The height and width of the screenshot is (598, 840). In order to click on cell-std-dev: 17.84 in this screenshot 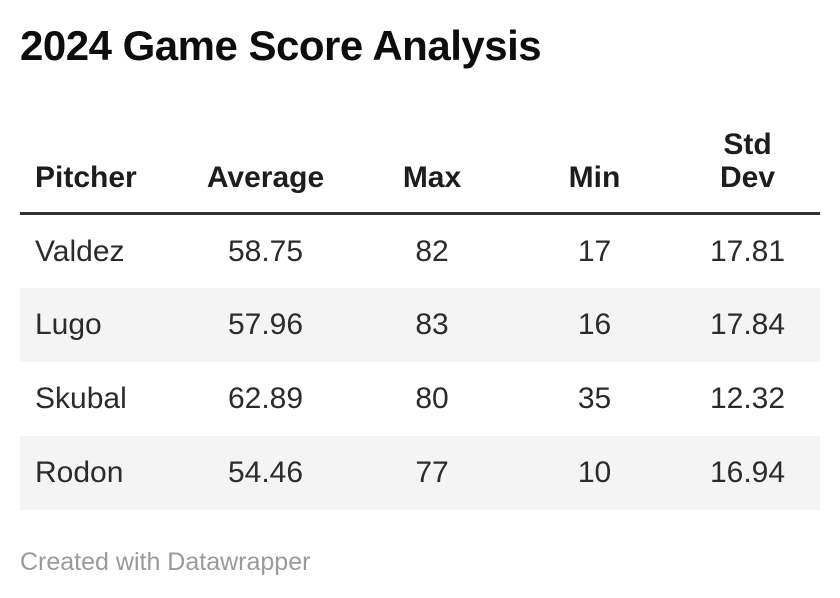, I will do `click(747, 324)`.